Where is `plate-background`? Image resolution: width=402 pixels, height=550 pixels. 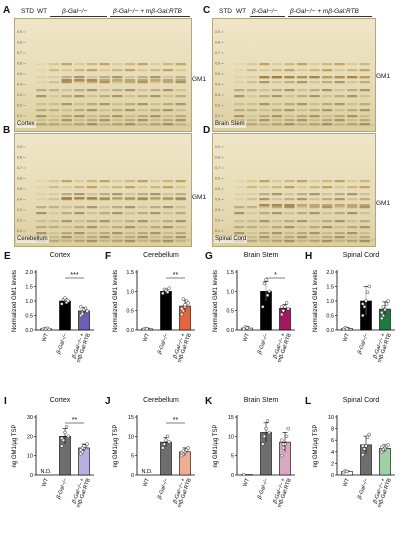
plate-background is located at coordinates (103, 190).